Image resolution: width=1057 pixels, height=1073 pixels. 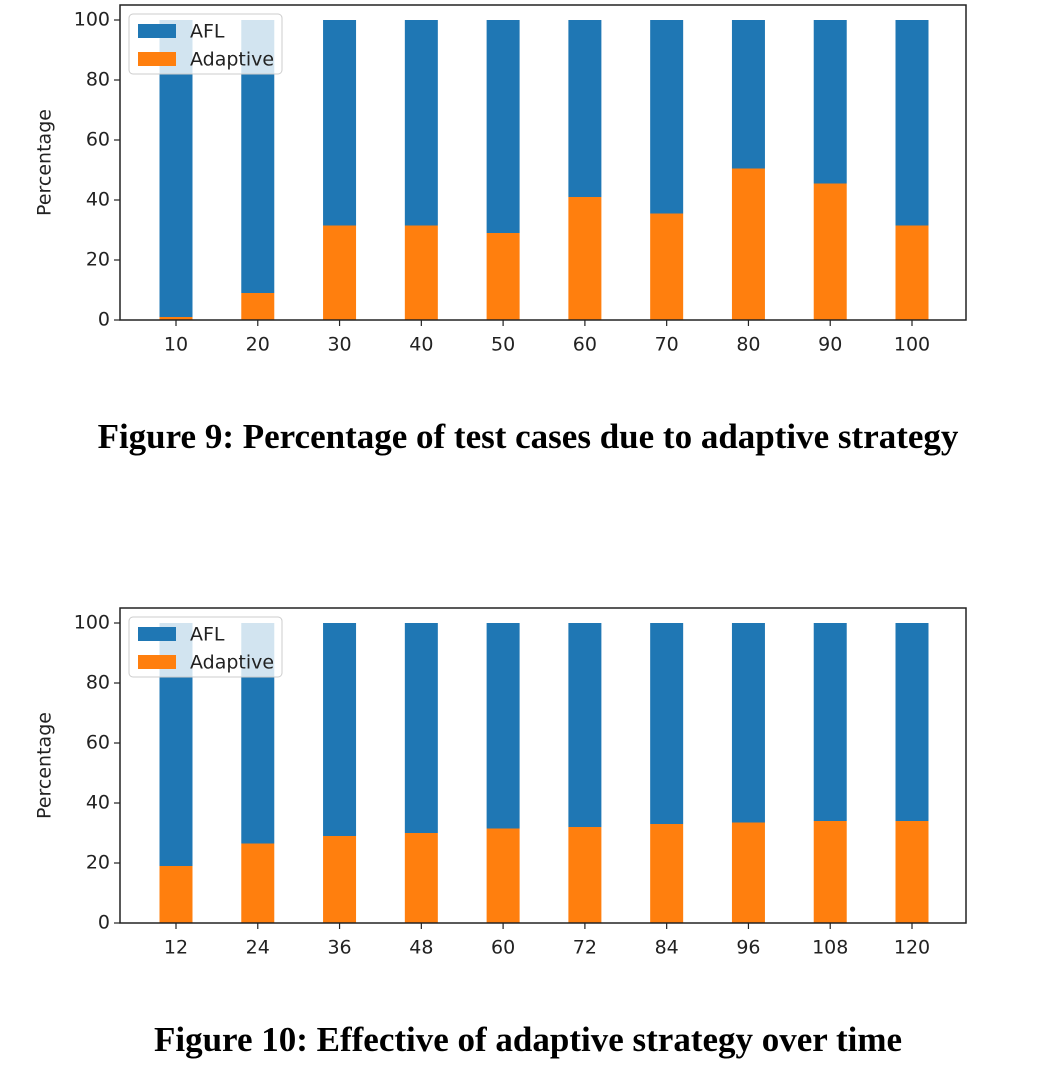 I want to click on x-tick-label: 20, so click(x=258, y=345).